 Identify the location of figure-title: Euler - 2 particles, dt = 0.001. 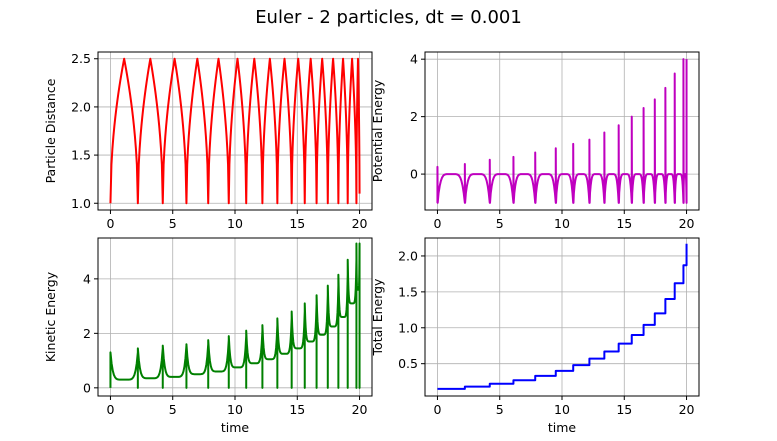
(388, 17).